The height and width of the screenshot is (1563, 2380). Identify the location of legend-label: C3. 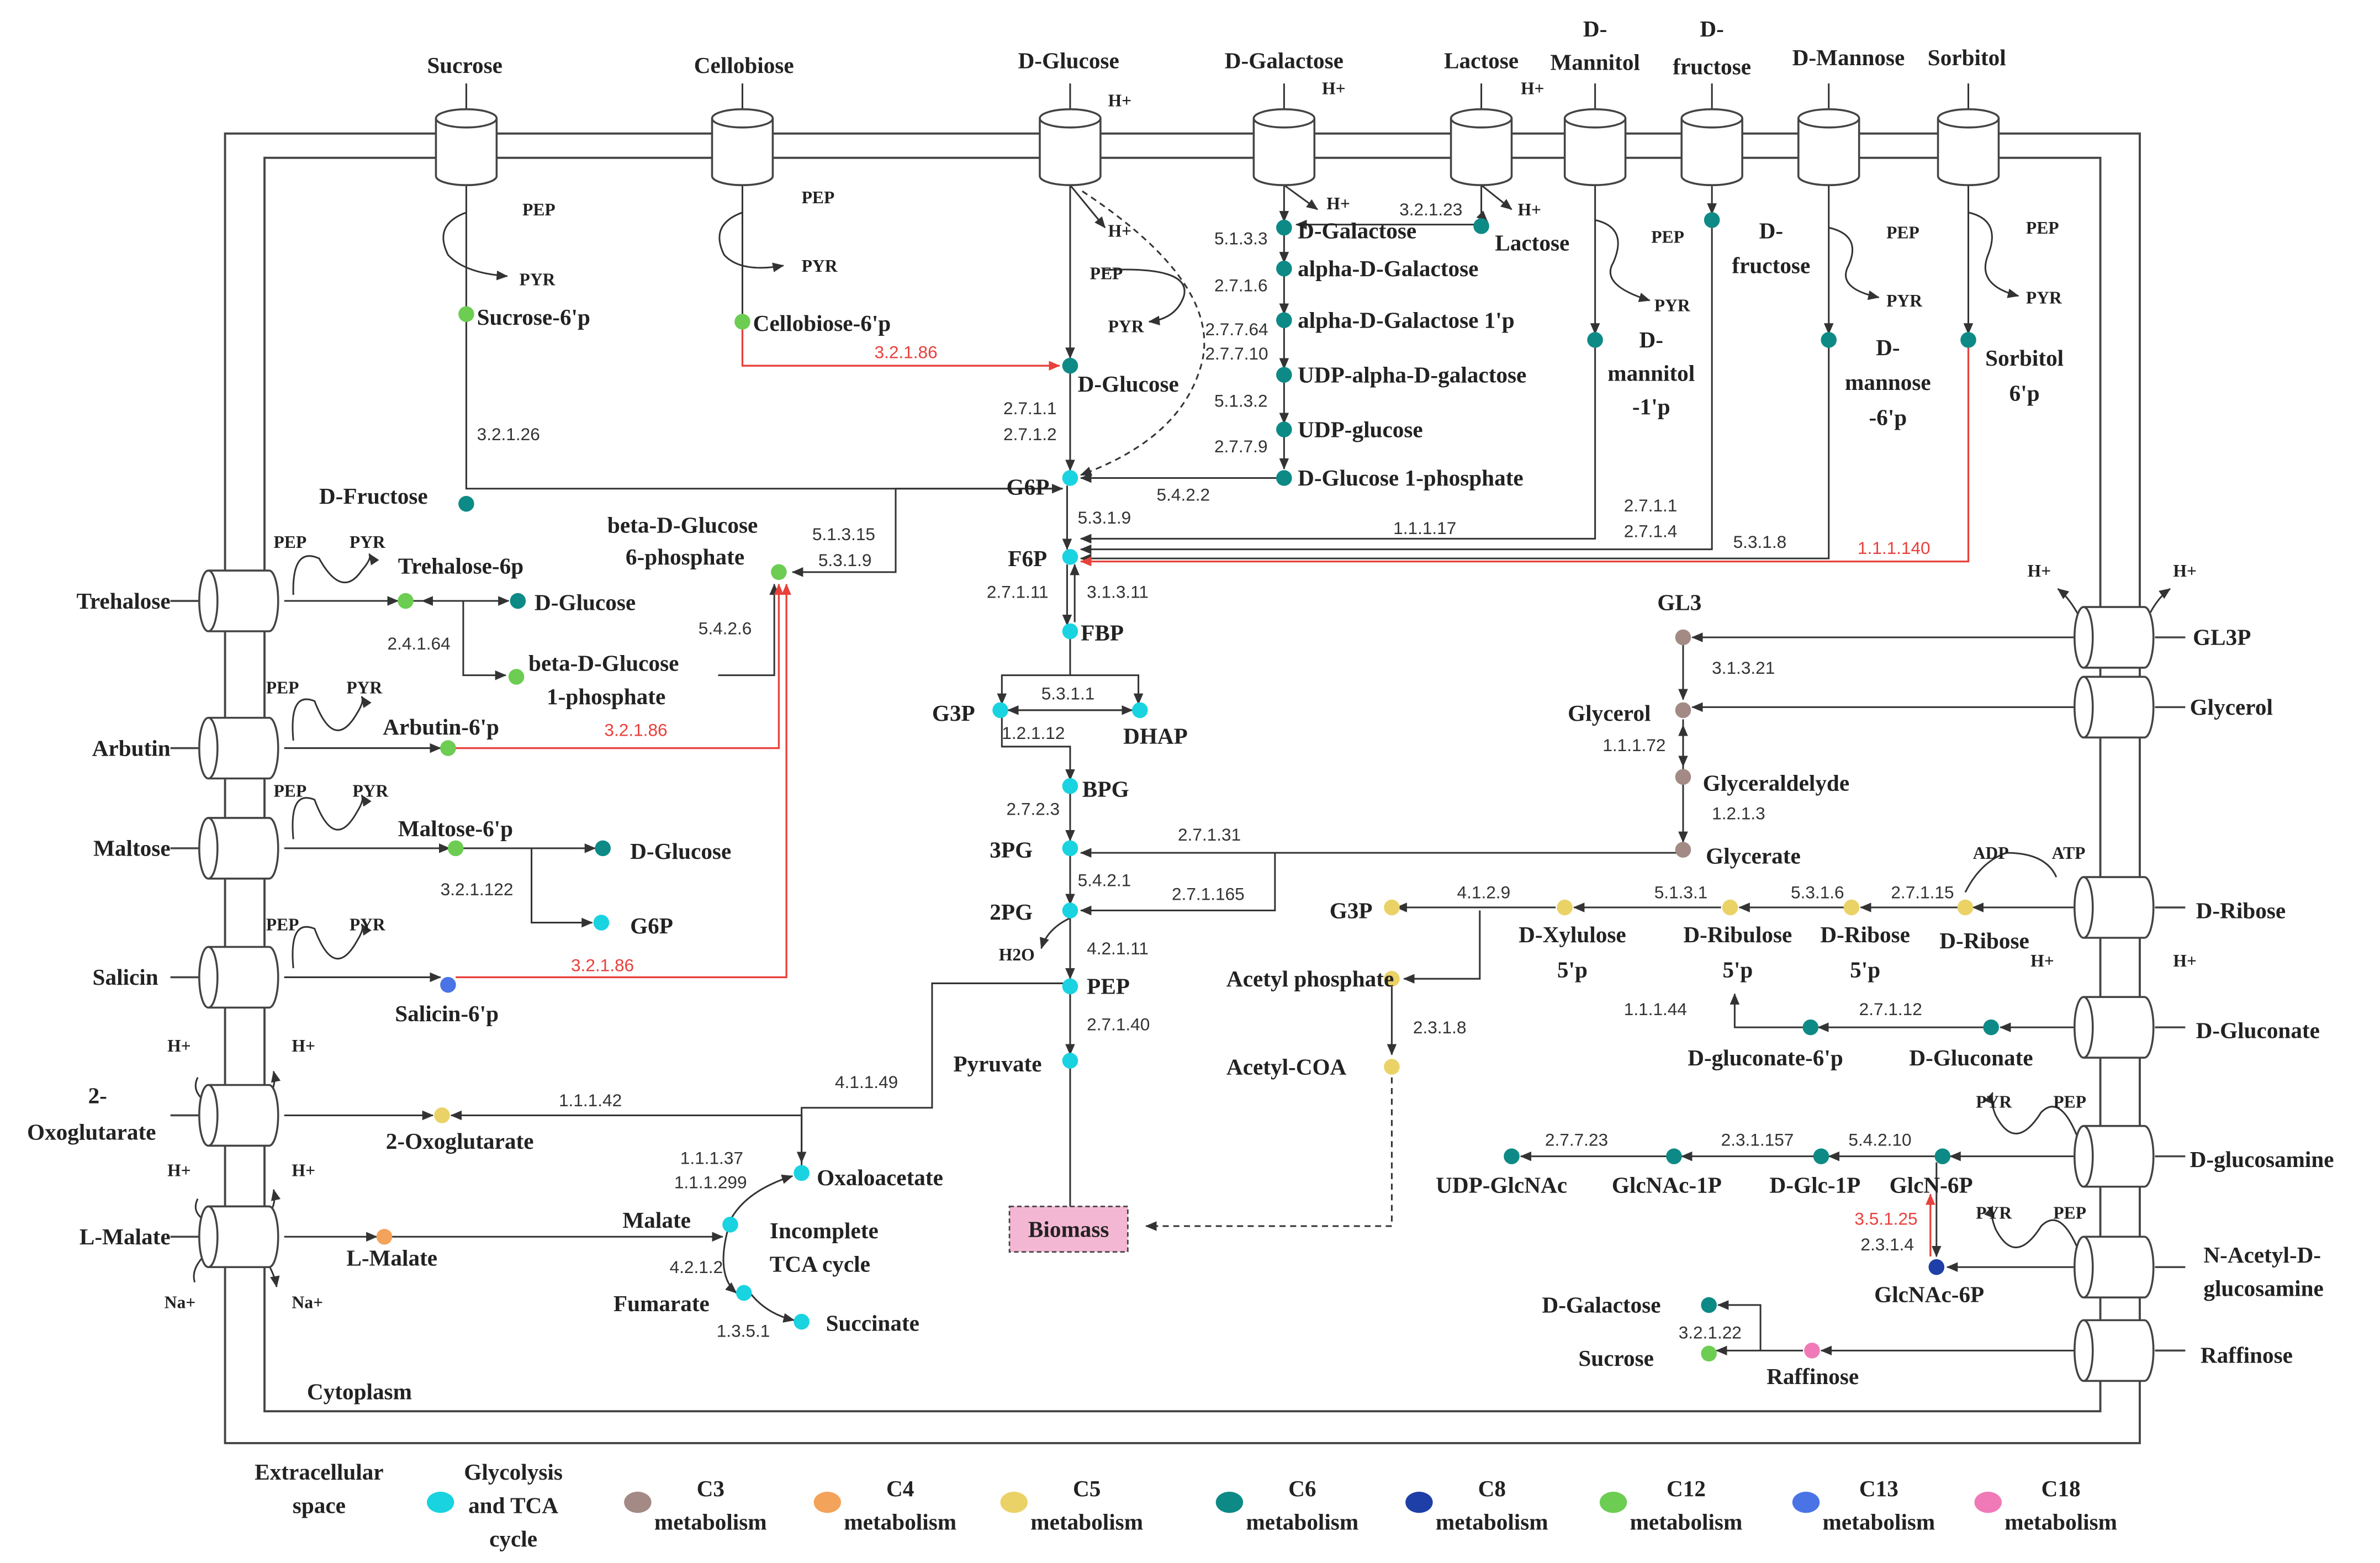
(710, 1488).